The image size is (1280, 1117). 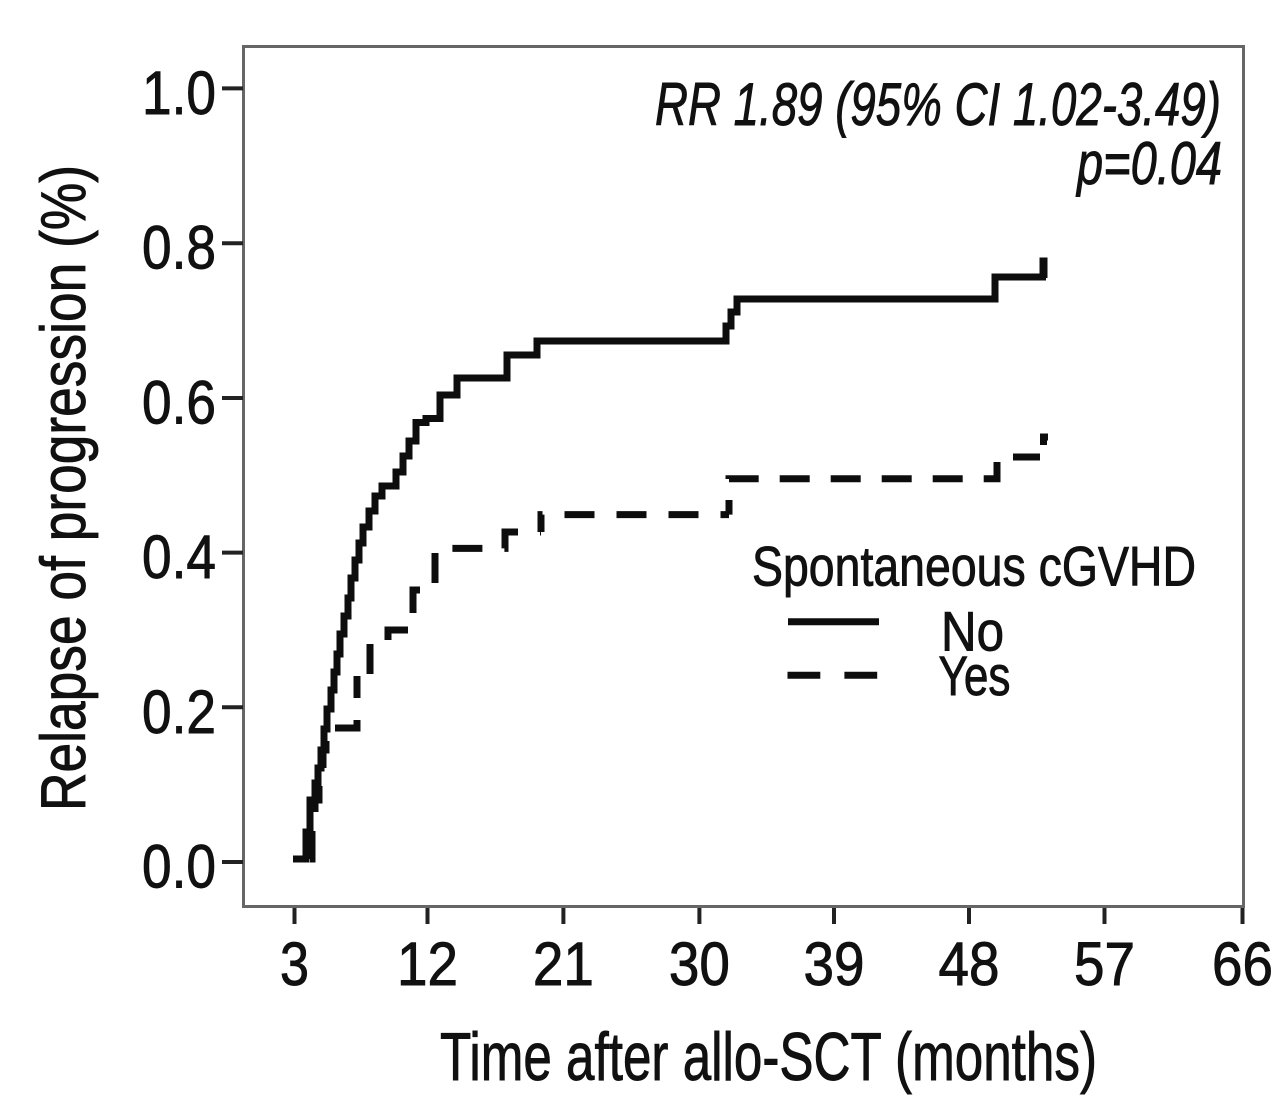 What do you see at coordinates (179, 557) in the screenshot?
I see `svg-text: 0.4` at bounding box center [179, 557].